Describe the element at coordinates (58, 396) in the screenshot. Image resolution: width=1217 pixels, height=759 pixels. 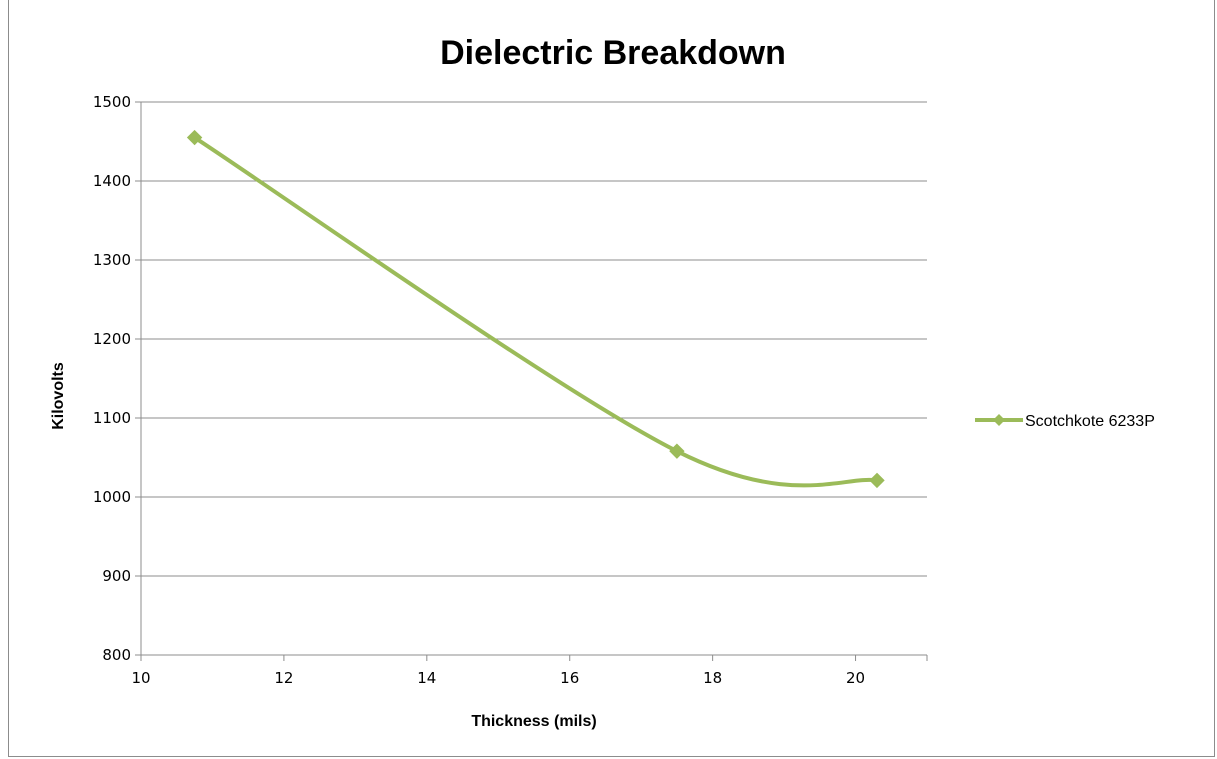
I see `y-axis-label: Kilovolts` at that location.